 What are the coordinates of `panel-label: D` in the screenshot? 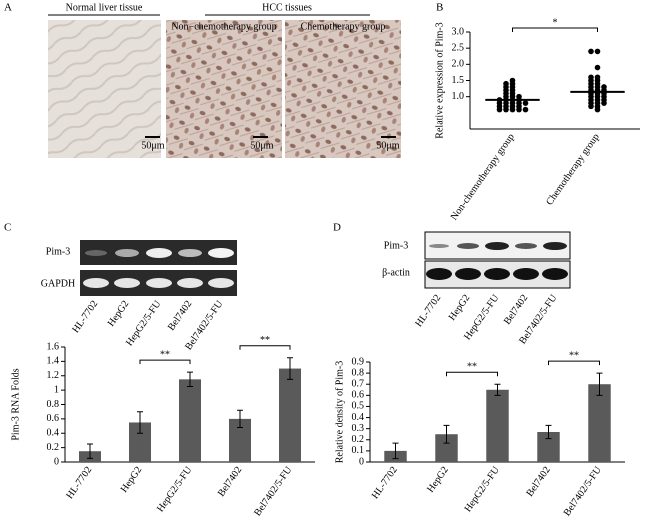 It's located at (337, 228).